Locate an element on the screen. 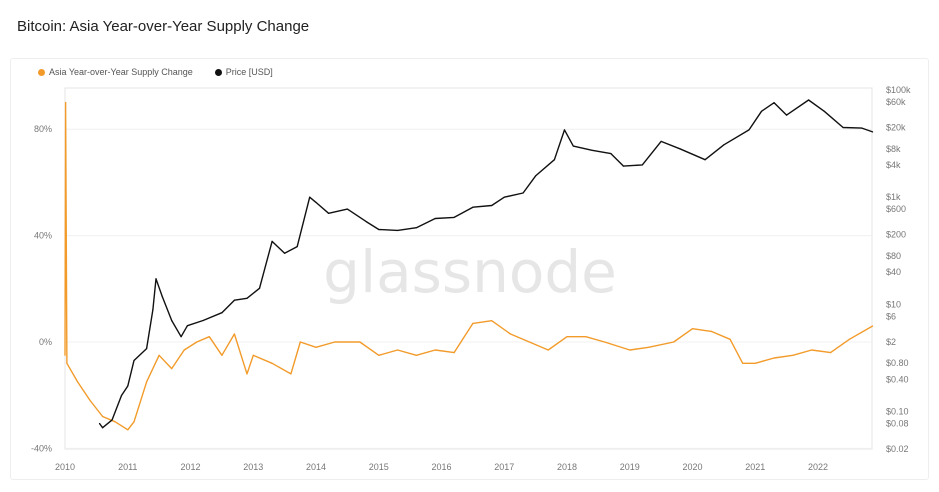 The image size is (939, 492). y-left-tick-label: 0% is located at coordinates (45, 342).